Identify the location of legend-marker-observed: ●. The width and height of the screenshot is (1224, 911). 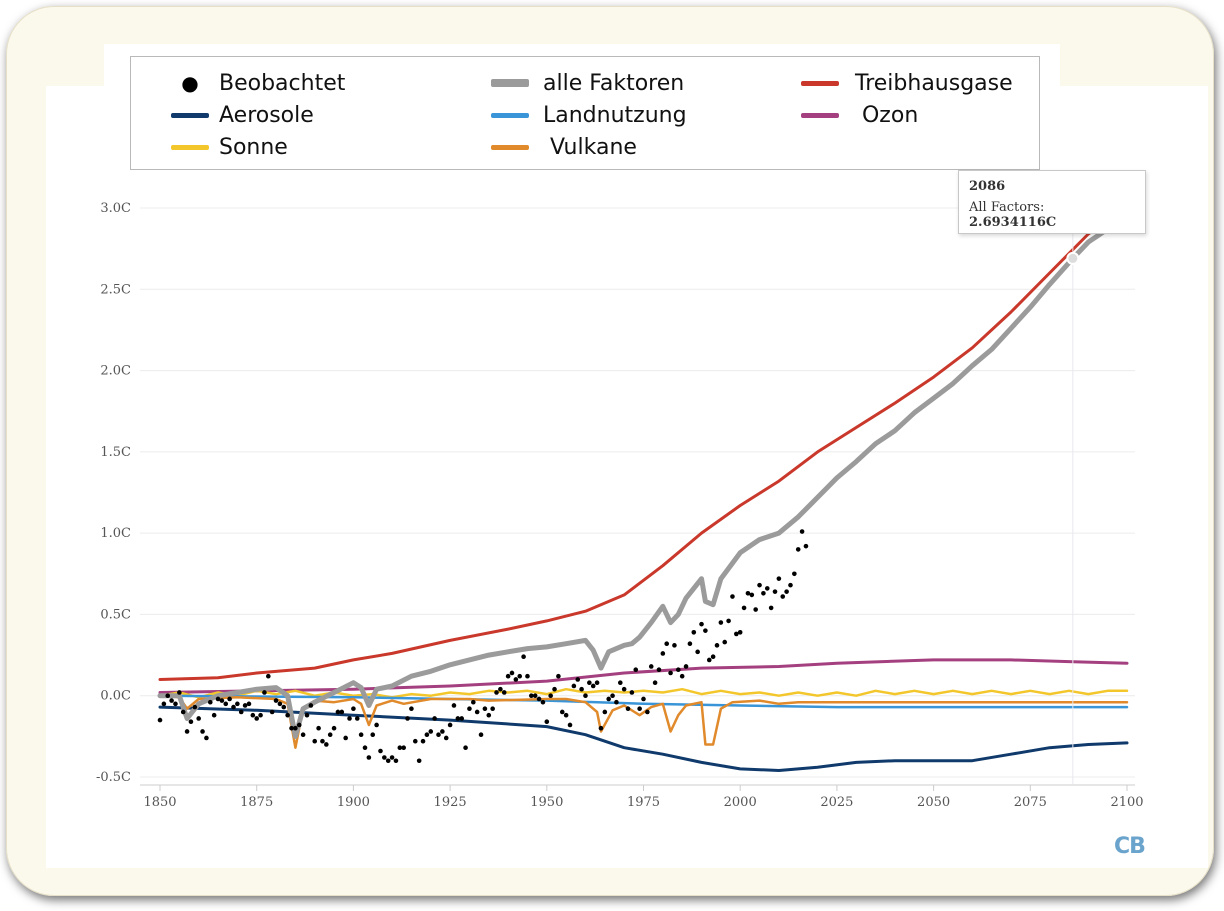
(190, 83).